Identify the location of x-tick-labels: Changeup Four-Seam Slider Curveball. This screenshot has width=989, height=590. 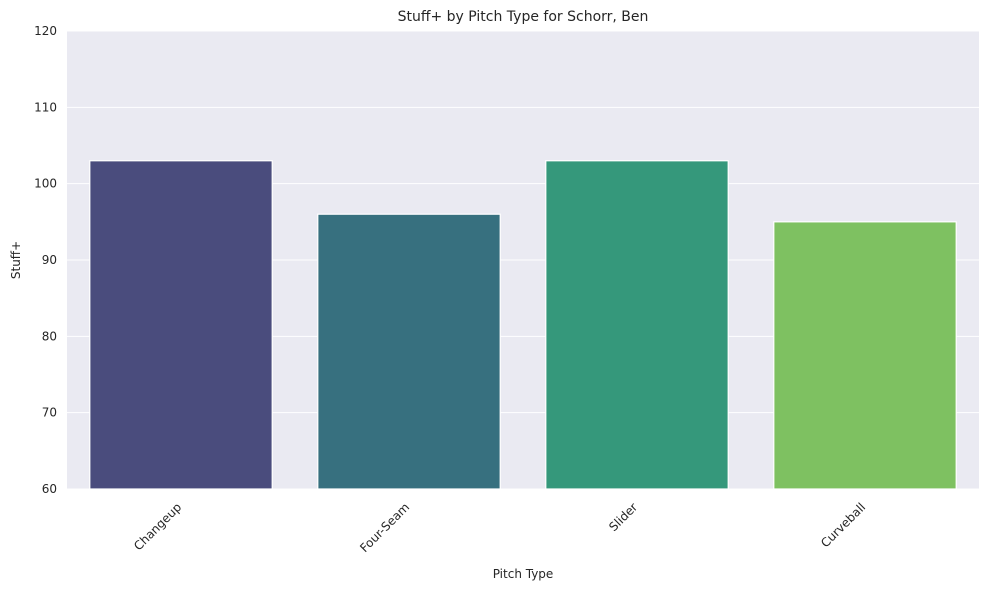
(499, 527).